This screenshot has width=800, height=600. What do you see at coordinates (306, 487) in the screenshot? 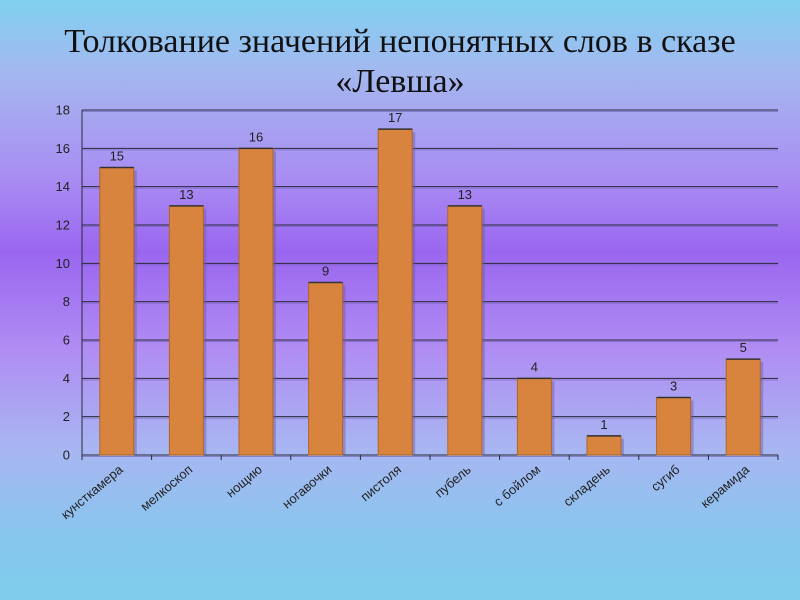
I see `x-tick-label: ногавочки` at bounding box center [306, 487].